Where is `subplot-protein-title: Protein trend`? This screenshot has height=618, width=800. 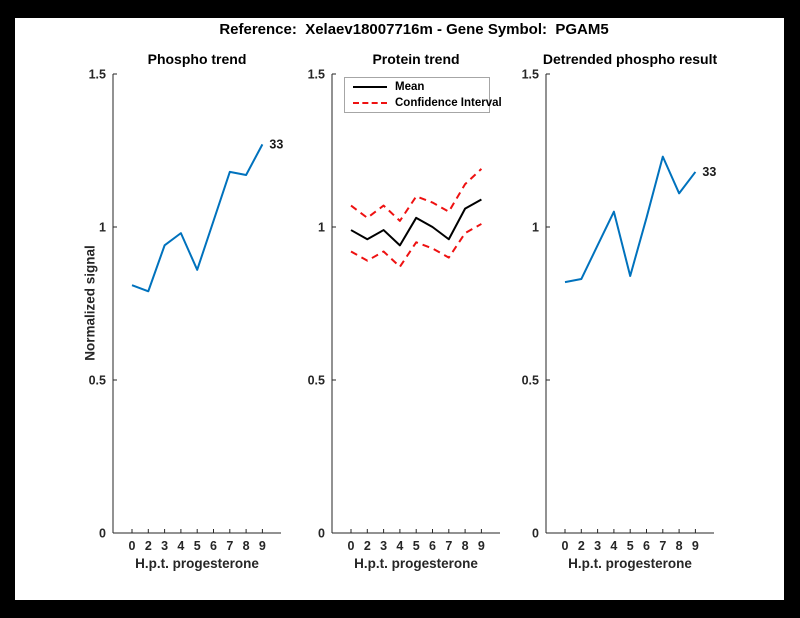 subplot-protein-title: Protein trend is located at coordinates (416, 59).